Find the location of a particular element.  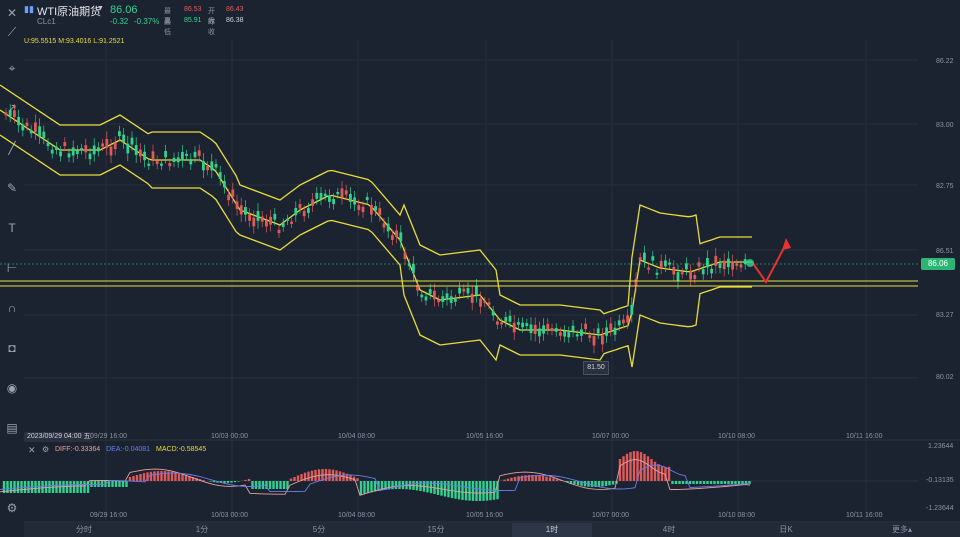

high-label: 最高 is located at coordinates (167, 16).